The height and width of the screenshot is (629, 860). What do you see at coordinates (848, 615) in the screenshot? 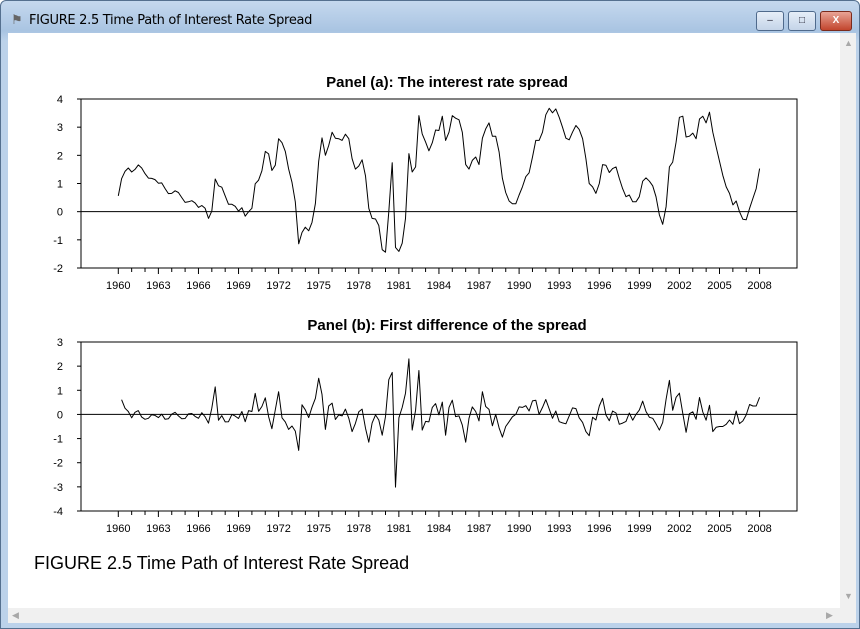
I see `resize-grip-icon` at bounding box center [848, 615].